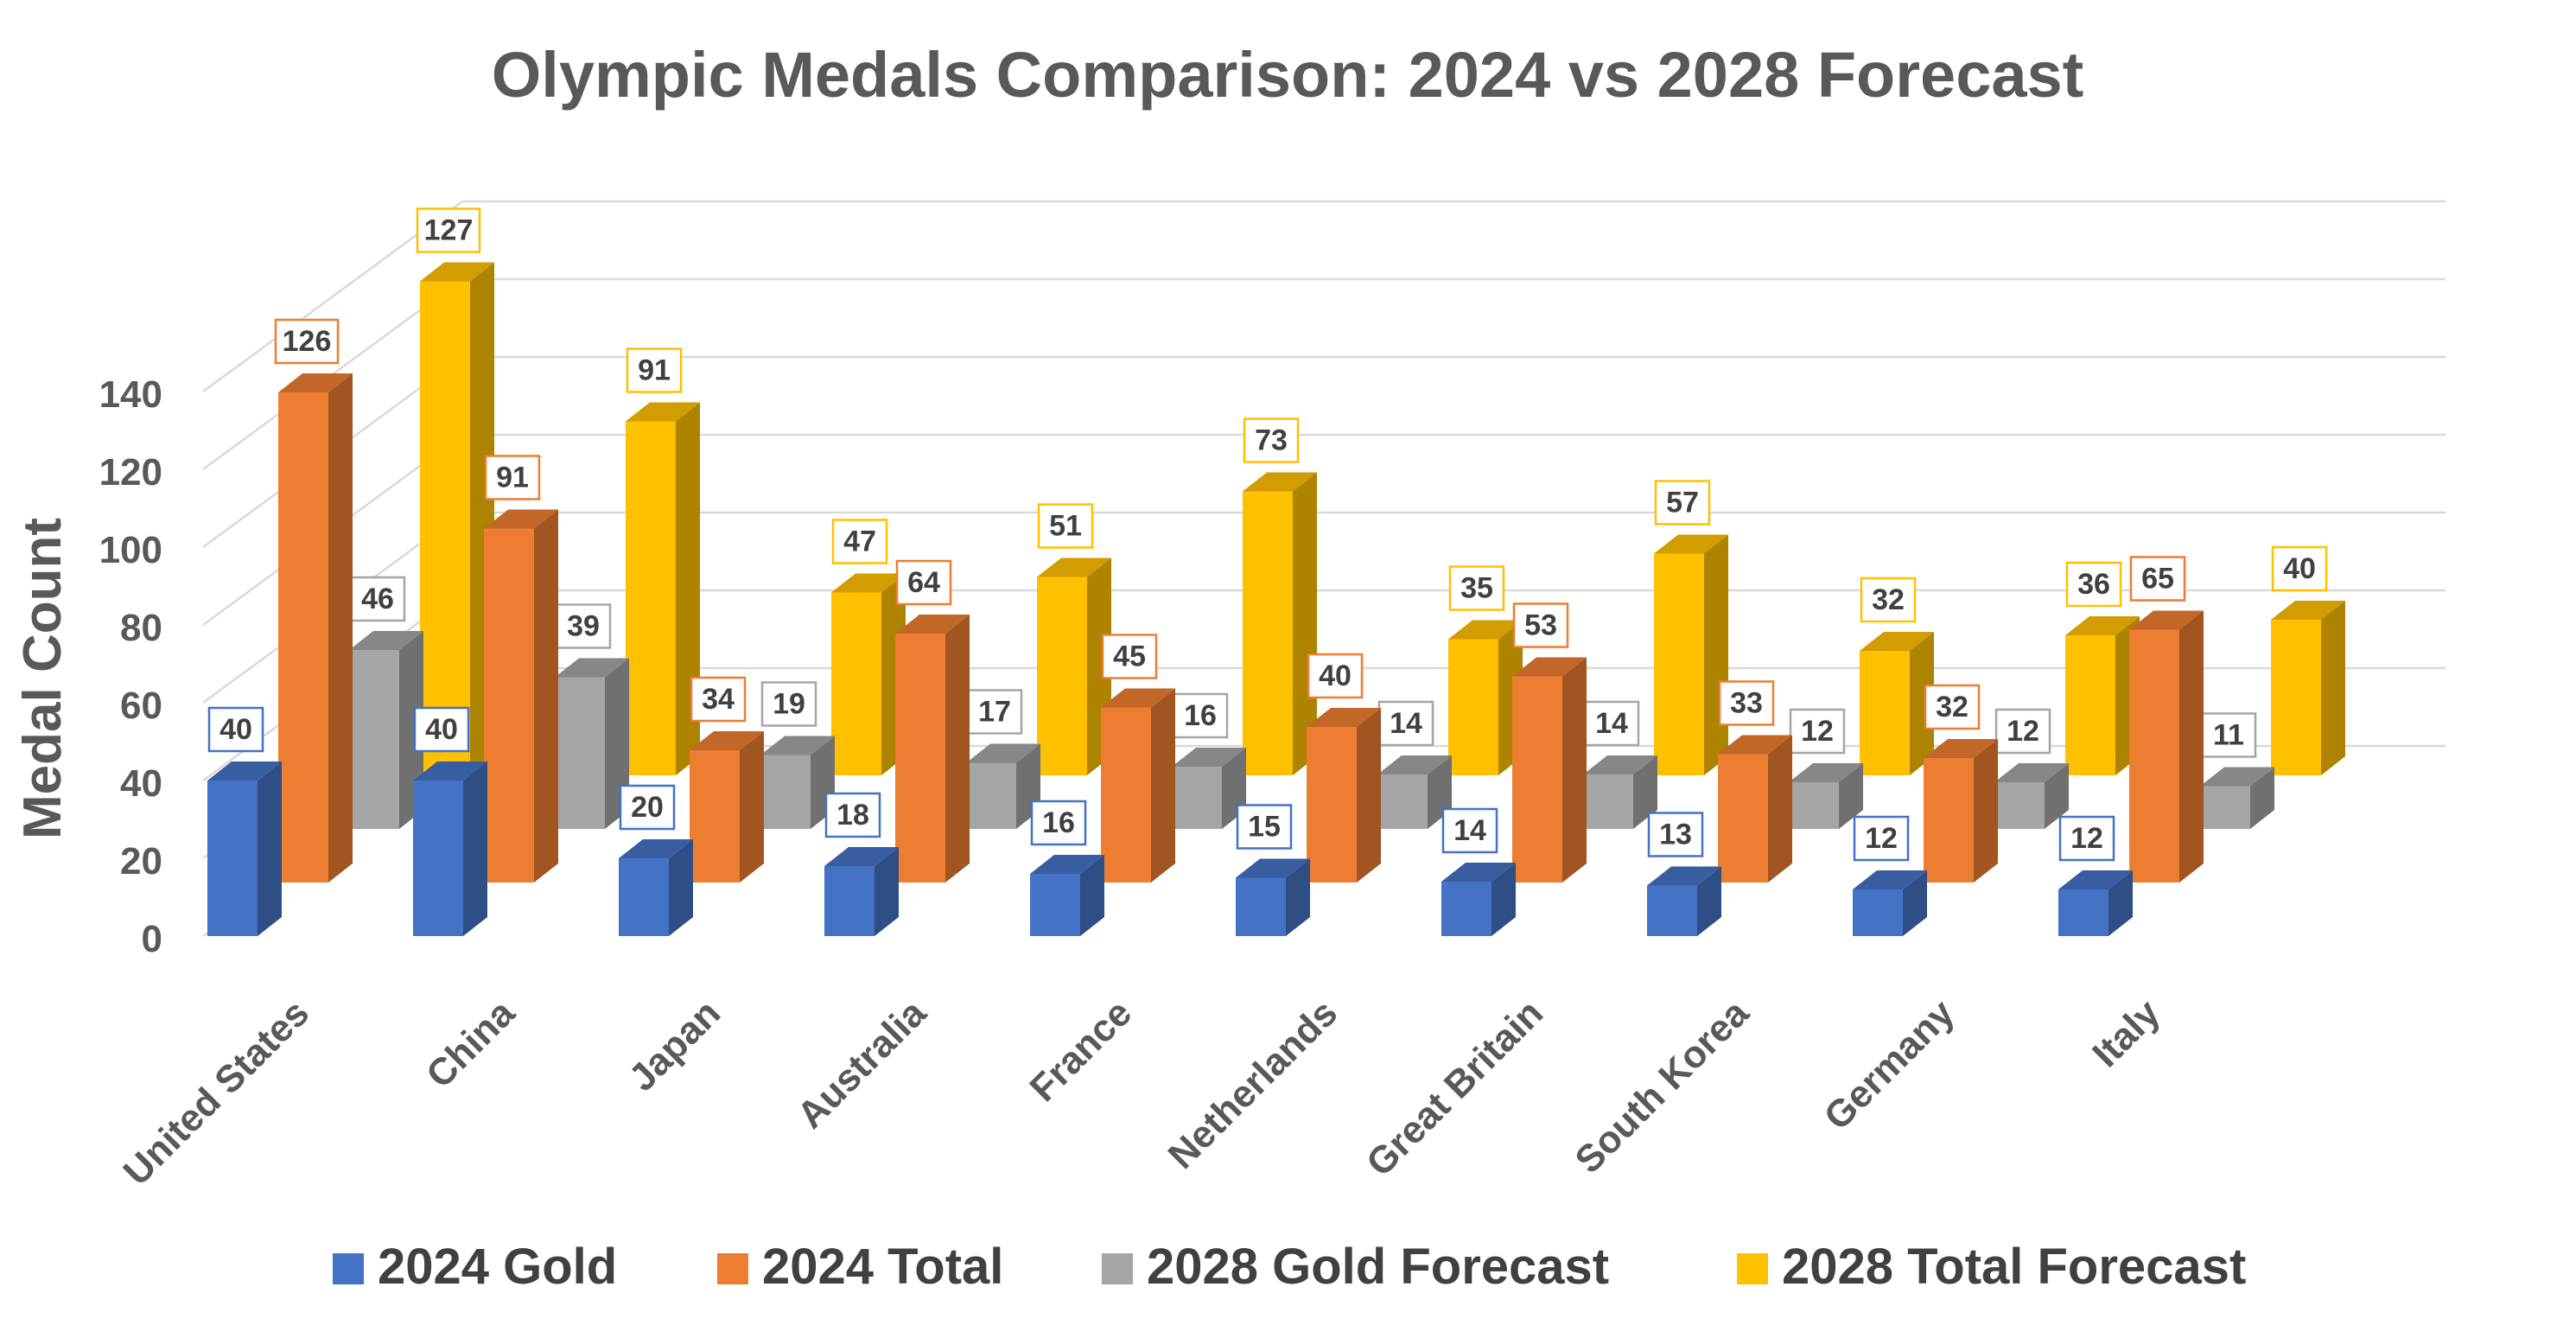  Describe the element at coordinates (1477, 588) in the screenshot. I see `data-label-text: 35` at that location.